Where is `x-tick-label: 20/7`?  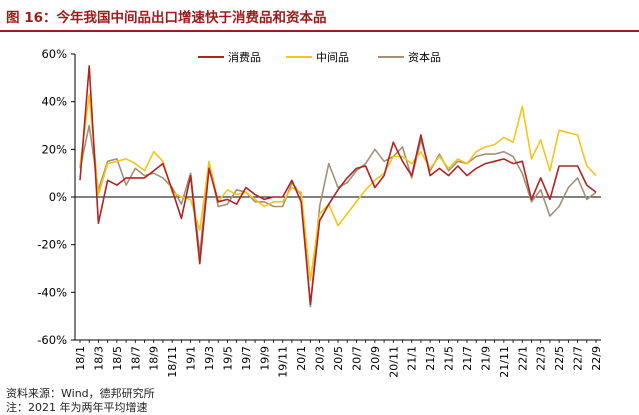
x-tick-label: 20/7 is located at coordinates (356, 358).